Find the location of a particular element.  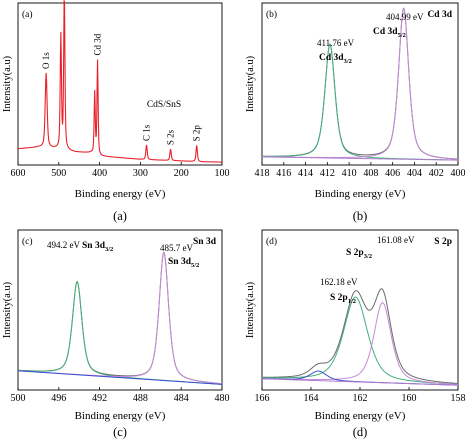

peak-label: S 2s is located at coordinates (171, 137).